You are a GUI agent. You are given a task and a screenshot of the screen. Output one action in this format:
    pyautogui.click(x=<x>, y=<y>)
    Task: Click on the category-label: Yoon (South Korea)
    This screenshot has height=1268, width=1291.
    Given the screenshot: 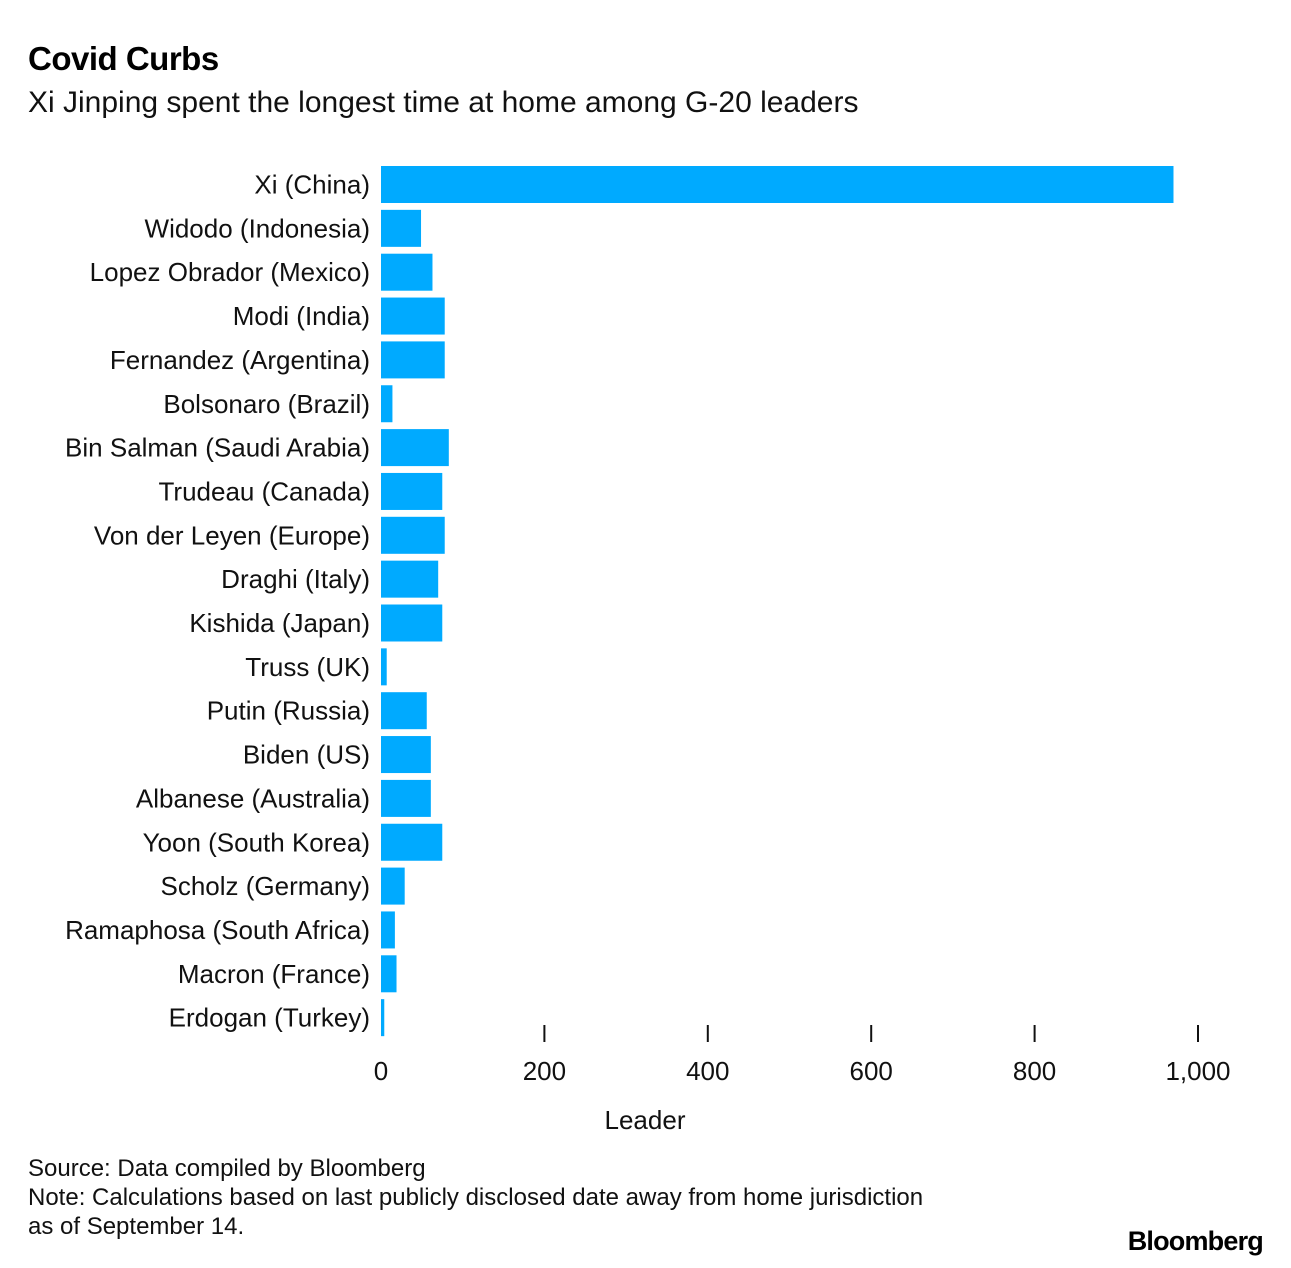 What is the action you would take?
    pyautogui.click(x=256, y=842)
    